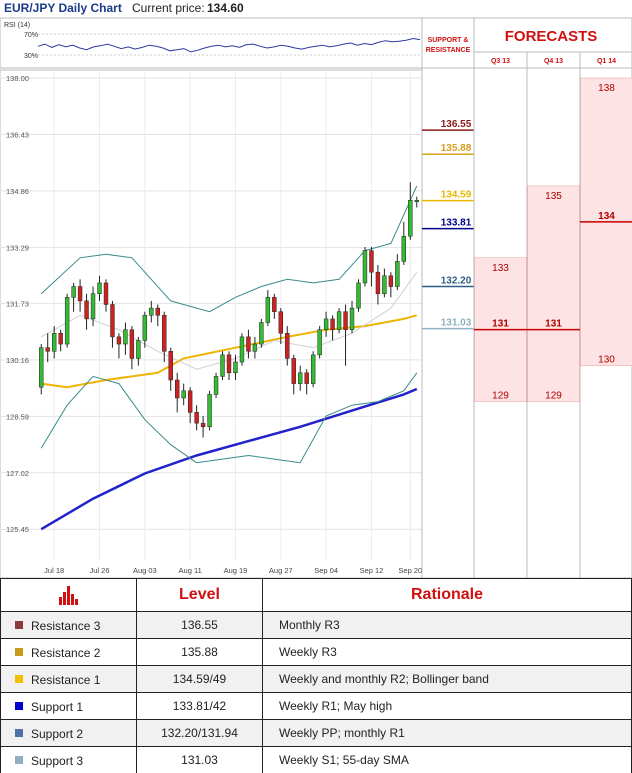  Describe the element at coordinates (17, 473) in the screenshot. I see `y-tick-label: 127.02` at that location.